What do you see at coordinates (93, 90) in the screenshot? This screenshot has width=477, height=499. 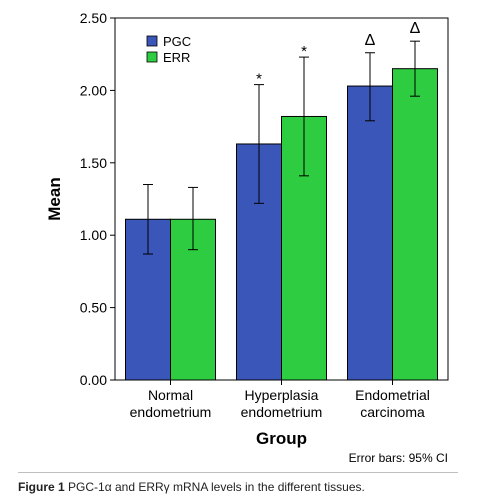 I see `y-tick-label: 2.00` at bounding box center [93, 90].